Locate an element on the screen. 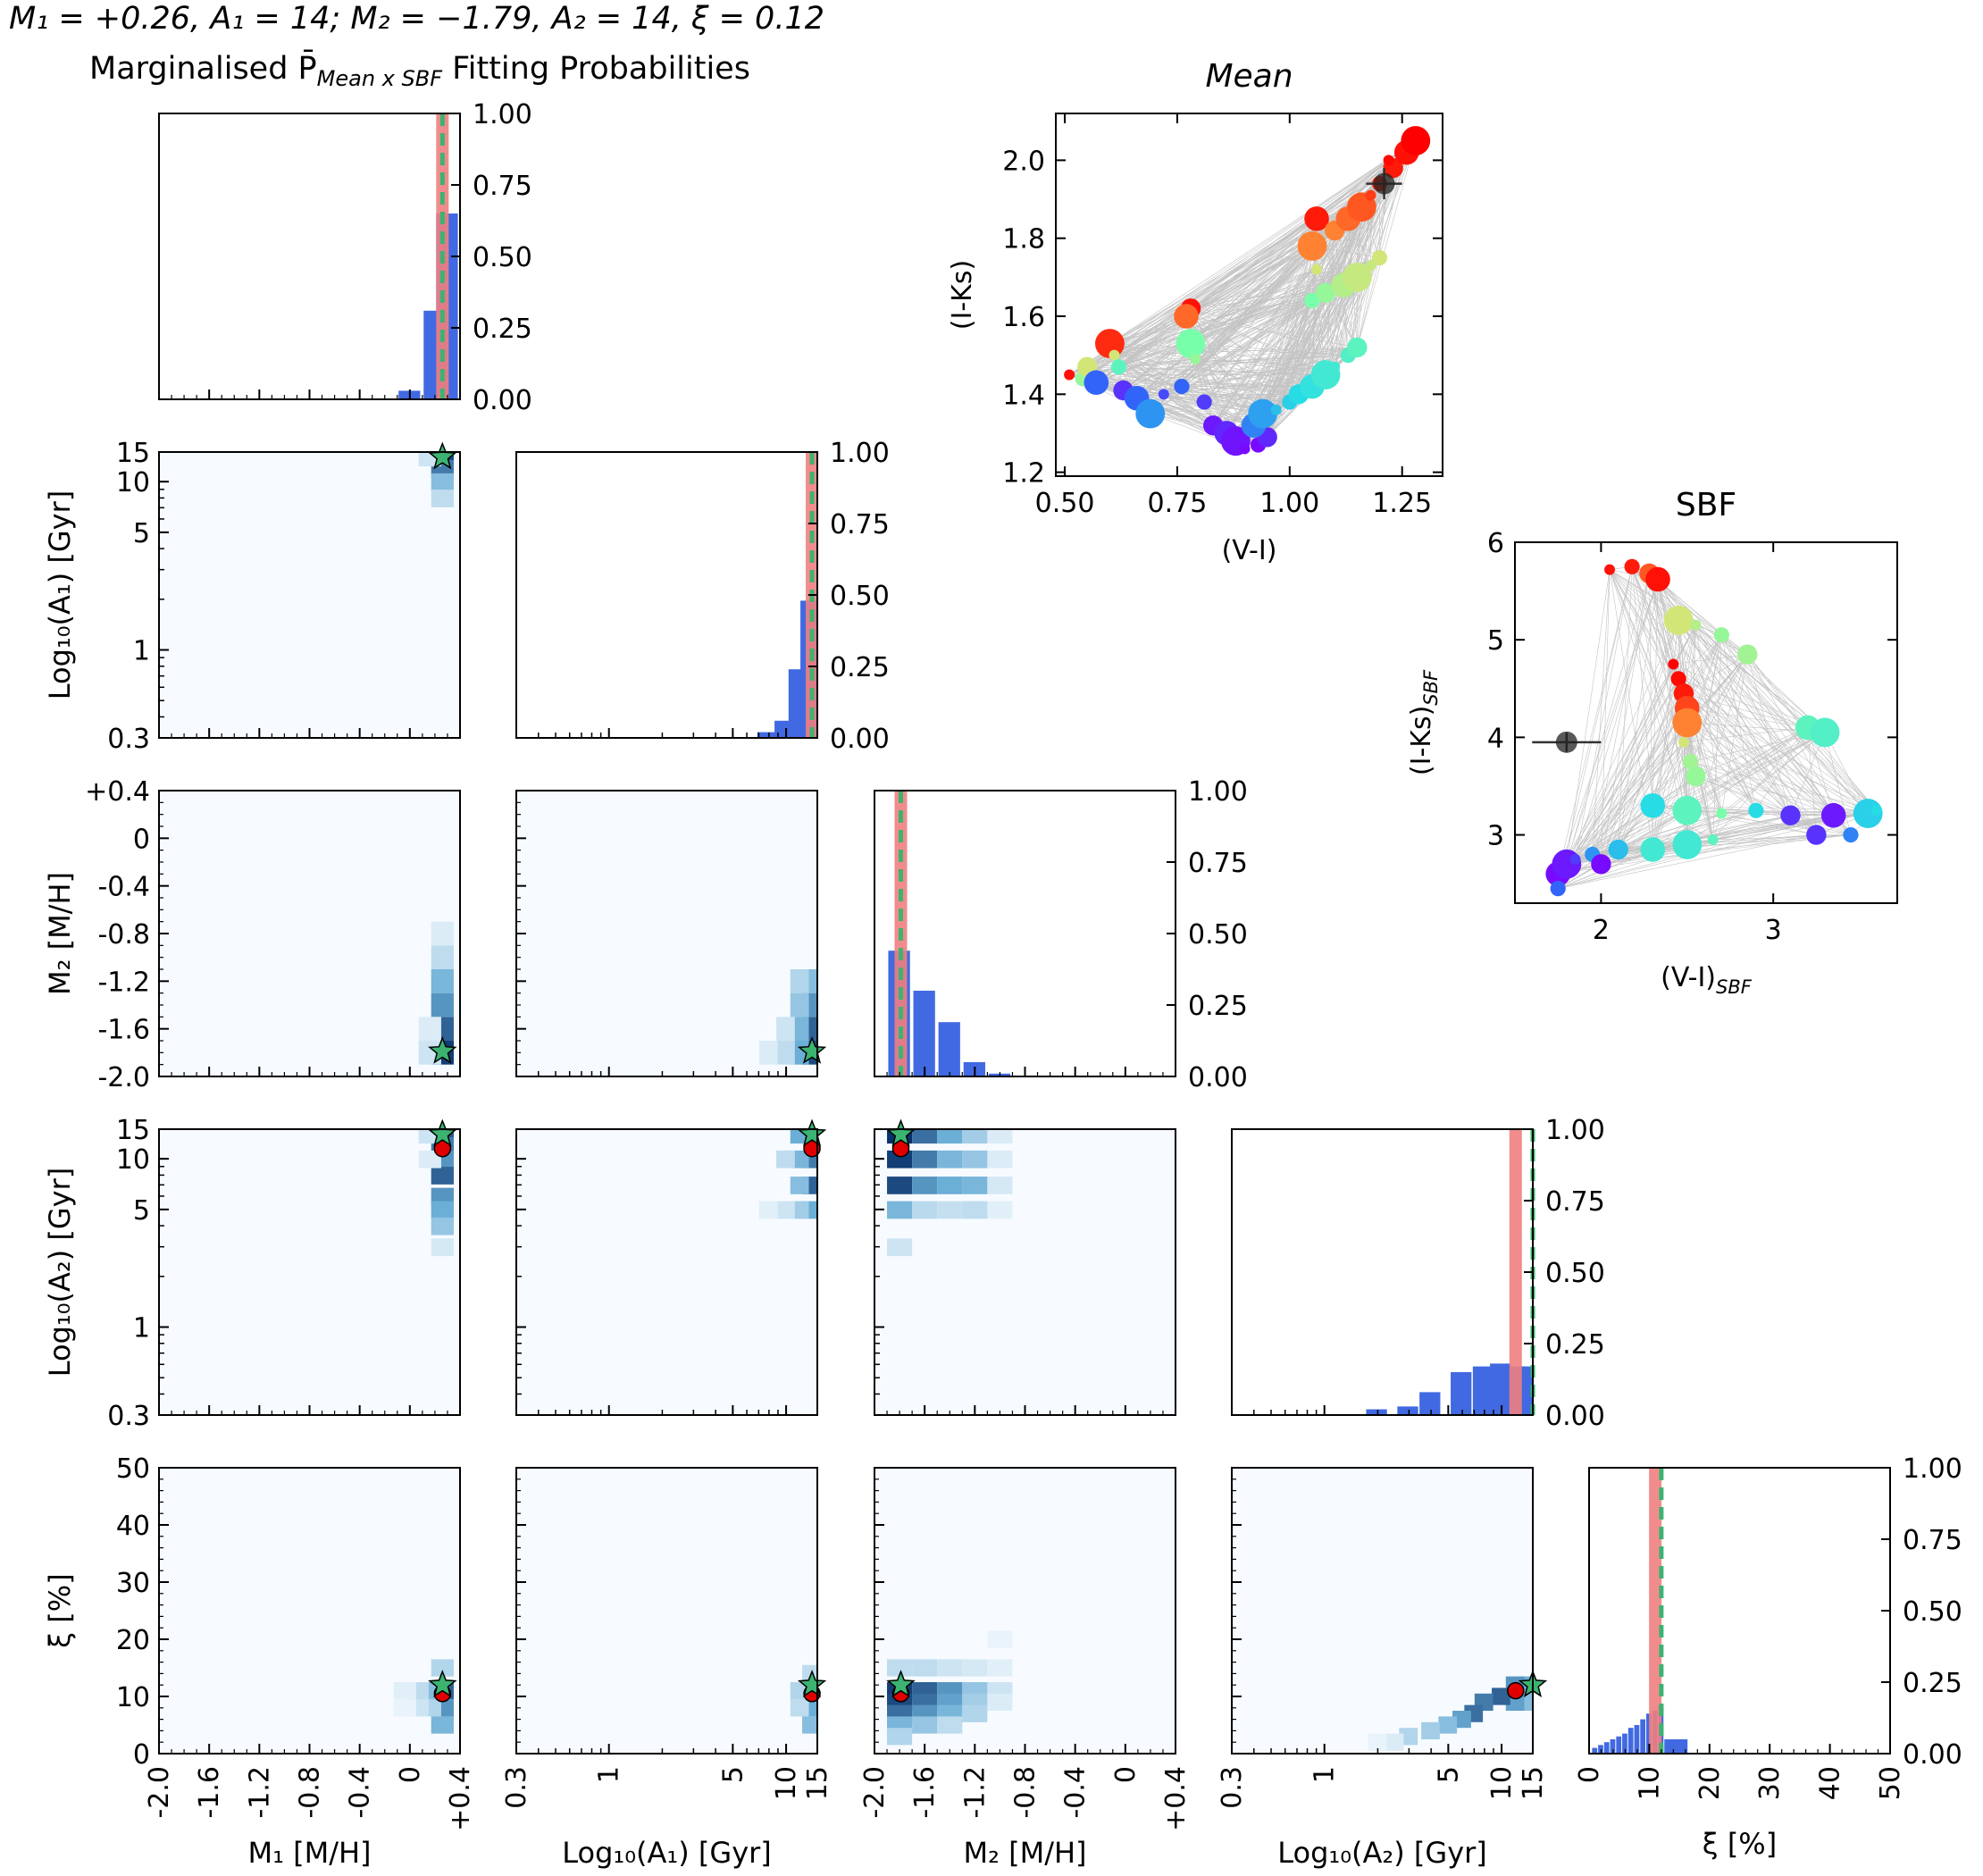 This screenshot has height=1876, width=1983. y-tick-label: 0.75 is located at coordinates (1575, 1202).